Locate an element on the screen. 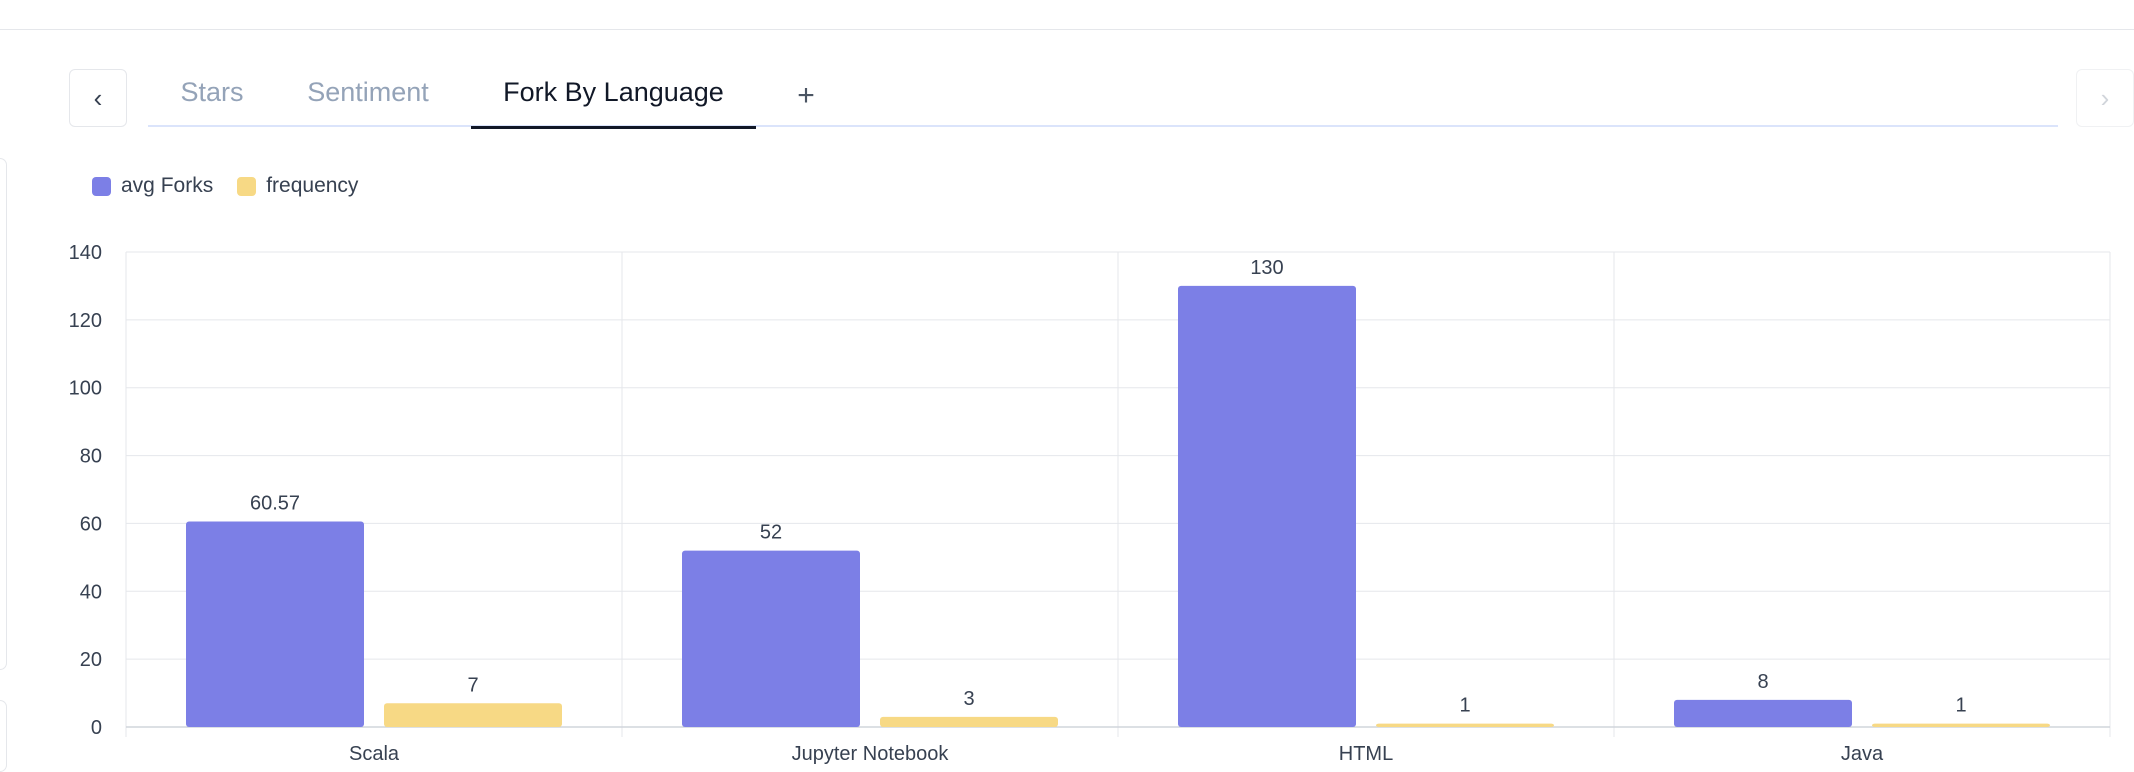 The width and height of the screenshot is (2134, 772). chevron-left-icon: ‹ is located at coordinates (98, 97).